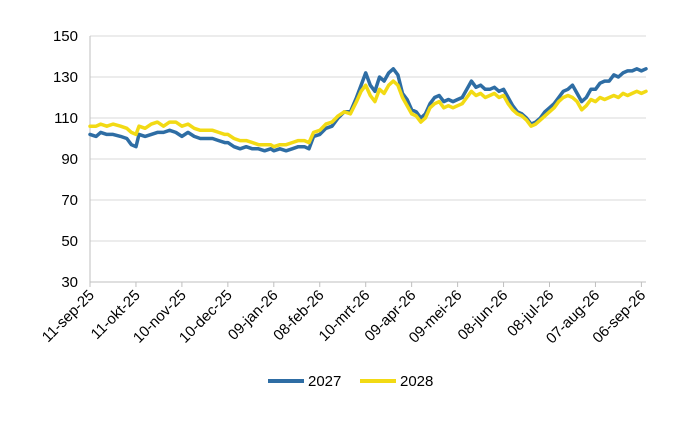  I want to click on y-tick-label: 130, so click(65, 77).